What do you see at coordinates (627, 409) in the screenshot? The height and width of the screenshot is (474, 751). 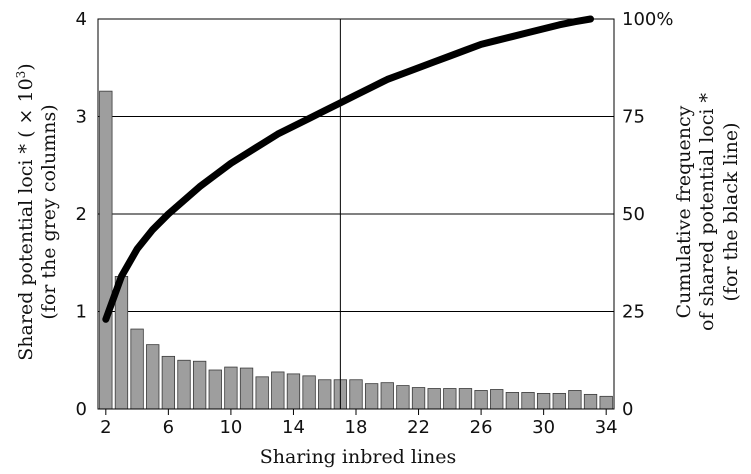 I see `y-right-tick-label: 0` at bounding box center [627, 409].